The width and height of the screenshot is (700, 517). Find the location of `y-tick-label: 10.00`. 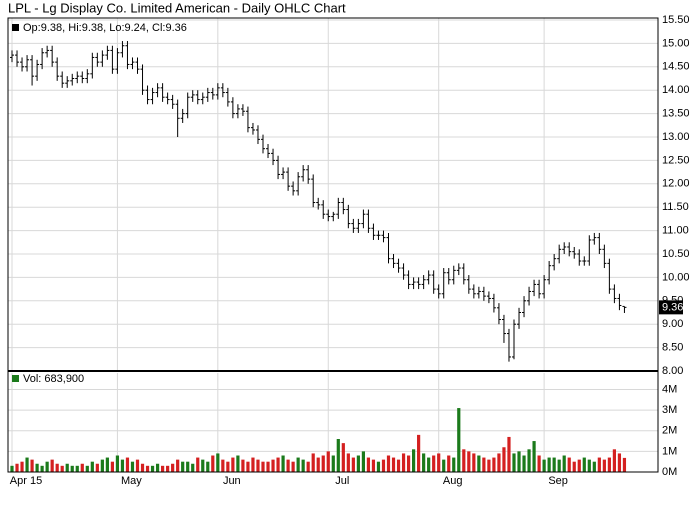

y-tick-label: 10.00 is located at coordinates (676, 277).